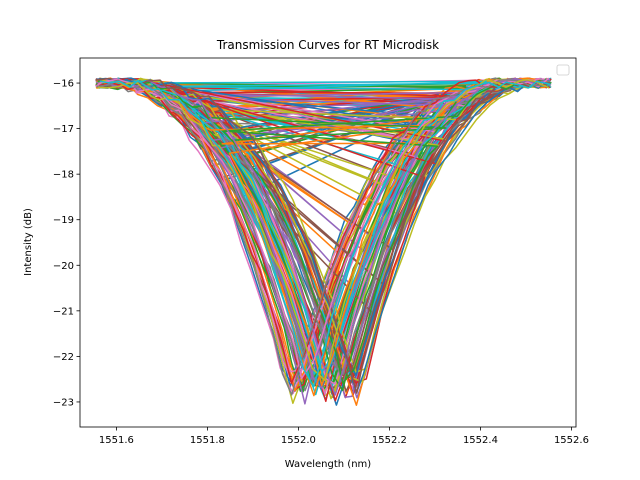 This screenshot has width=640, height=480. What do you see at coordinates (480, 440) in the screenshot?
I see `x-tick-label: 1552.4` at bounding box center [480, 440].